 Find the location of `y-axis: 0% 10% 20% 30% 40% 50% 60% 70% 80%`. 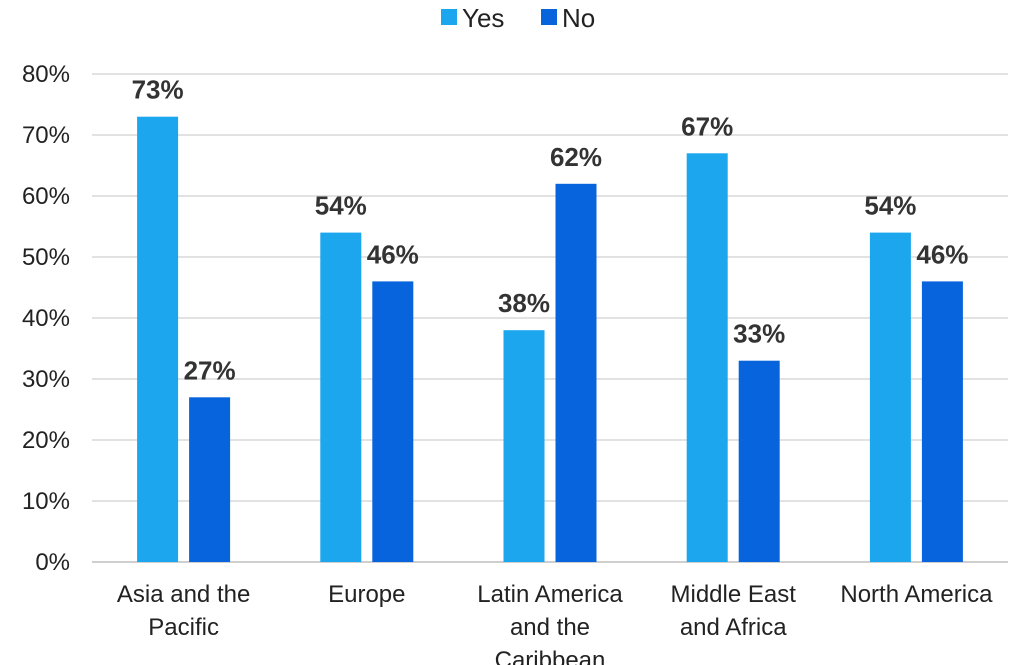

y-axis: 0% 10% 20% 30% 40% 50% 60% 70% 80% is located at coordinates (46, 318).